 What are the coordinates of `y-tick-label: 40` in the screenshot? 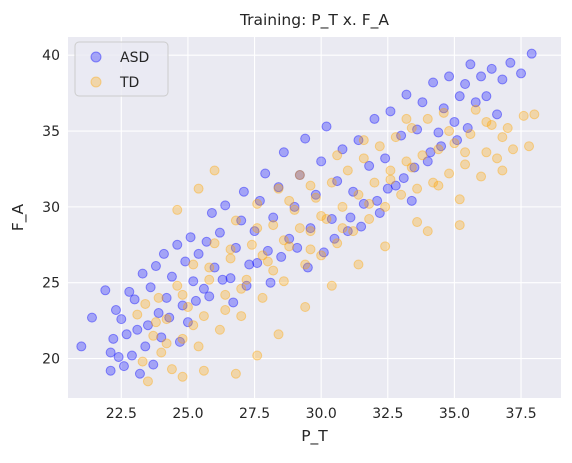 It's located at (51, 56).